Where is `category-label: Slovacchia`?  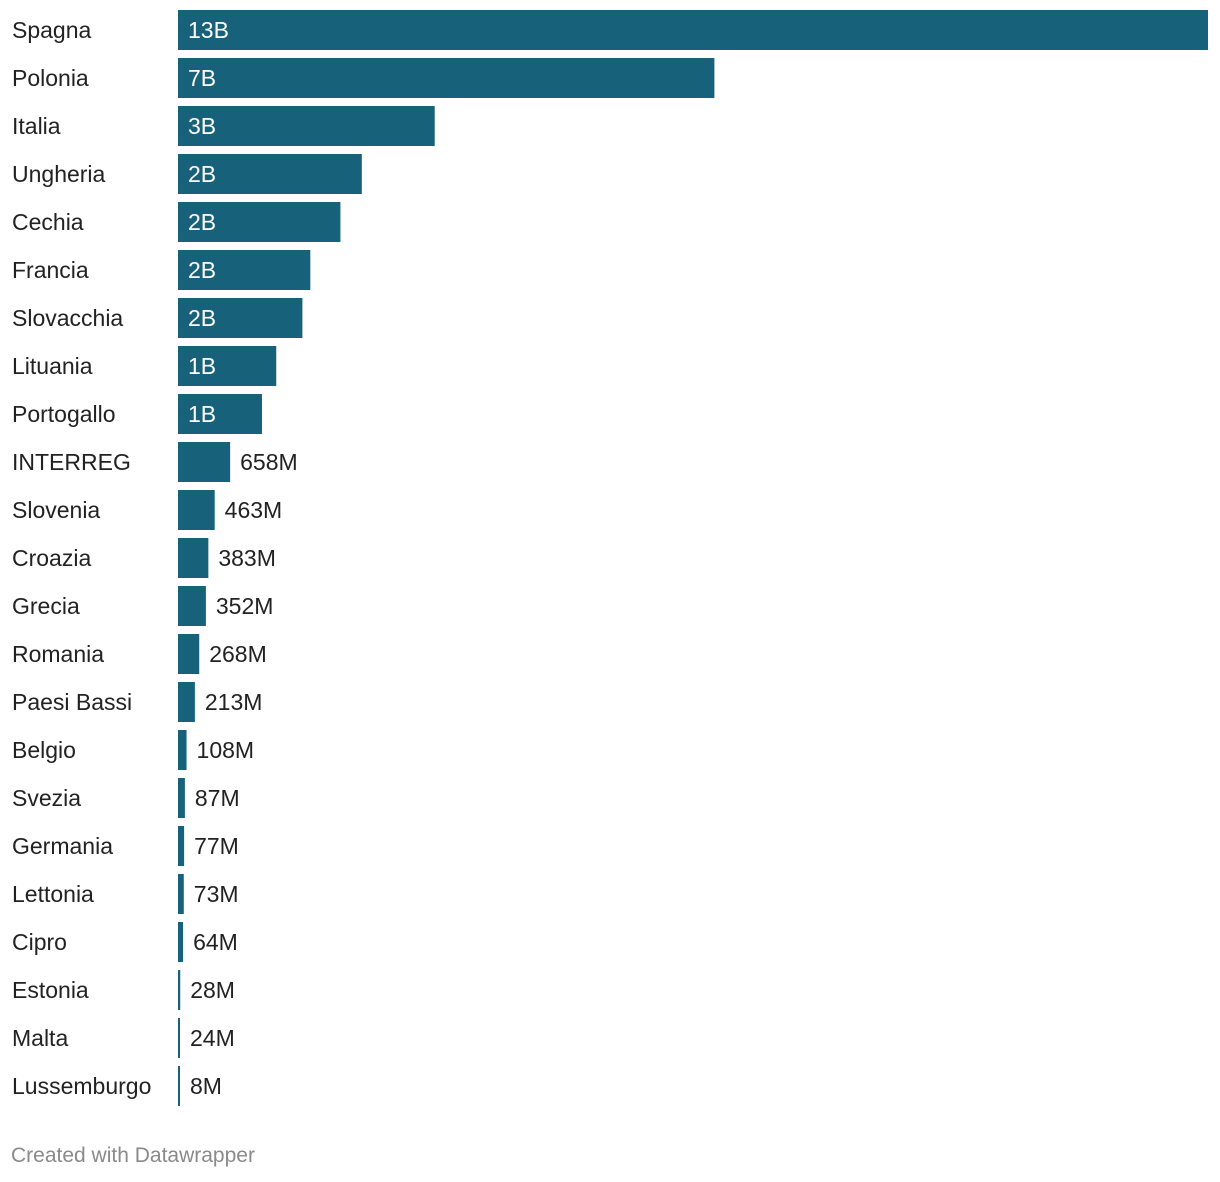 category-label: Slovacchia is located at coordinates (67, 318).